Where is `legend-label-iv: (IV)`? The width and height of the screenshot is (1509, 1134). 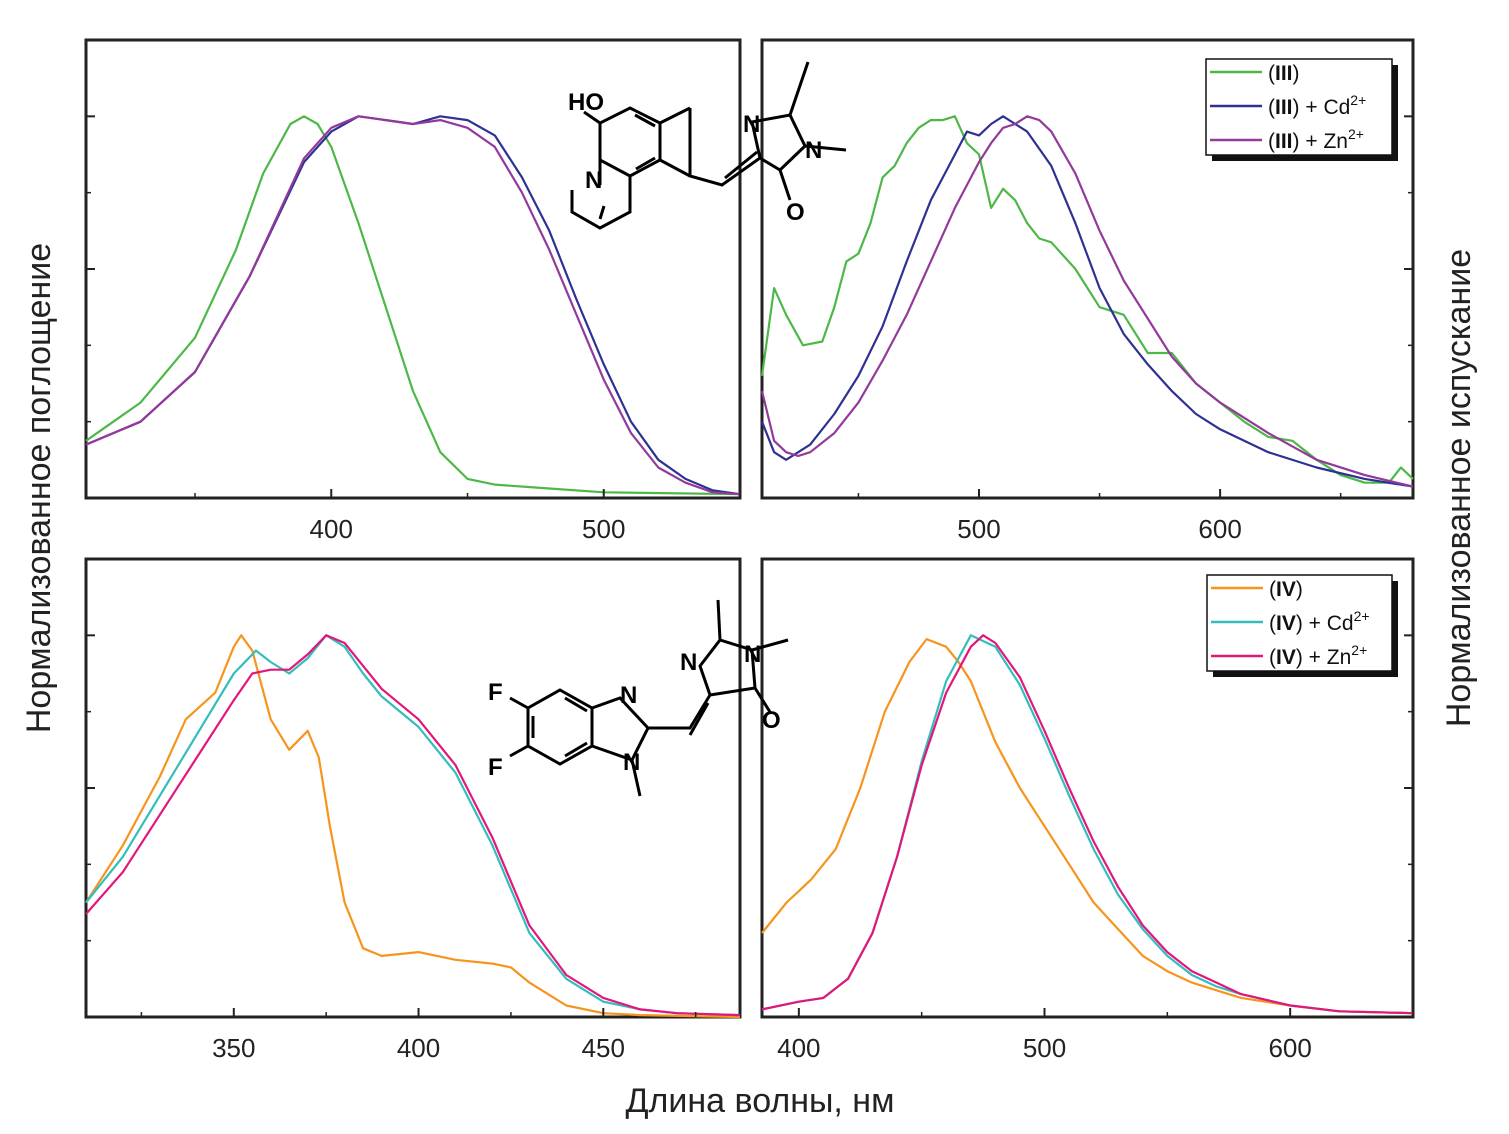 legend-label-iv: (IV) is located at coordinates (1286, 589).